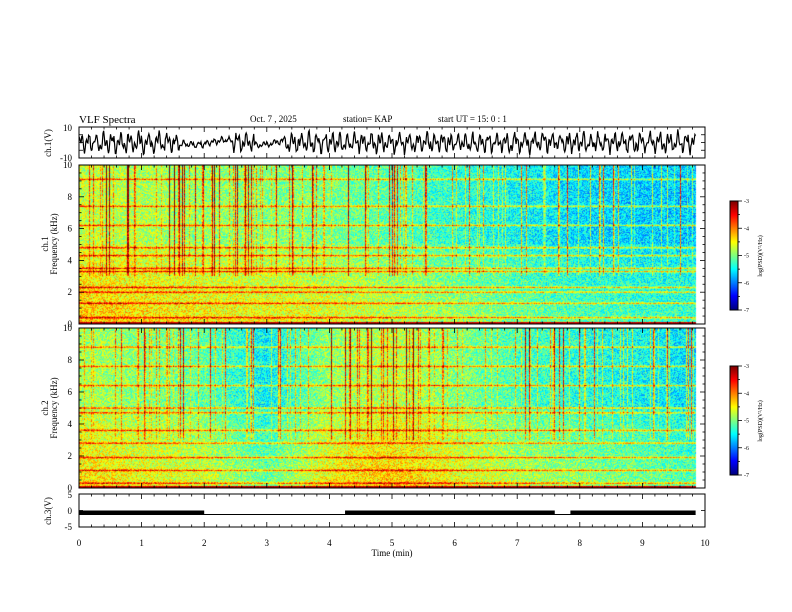 Image resolution: width=792 pixels, height=612 pixels. What do you see at coordinates (329, 543) in the screenshot?
I see `x-tick-label: 4` at bounding box center [329, 543].